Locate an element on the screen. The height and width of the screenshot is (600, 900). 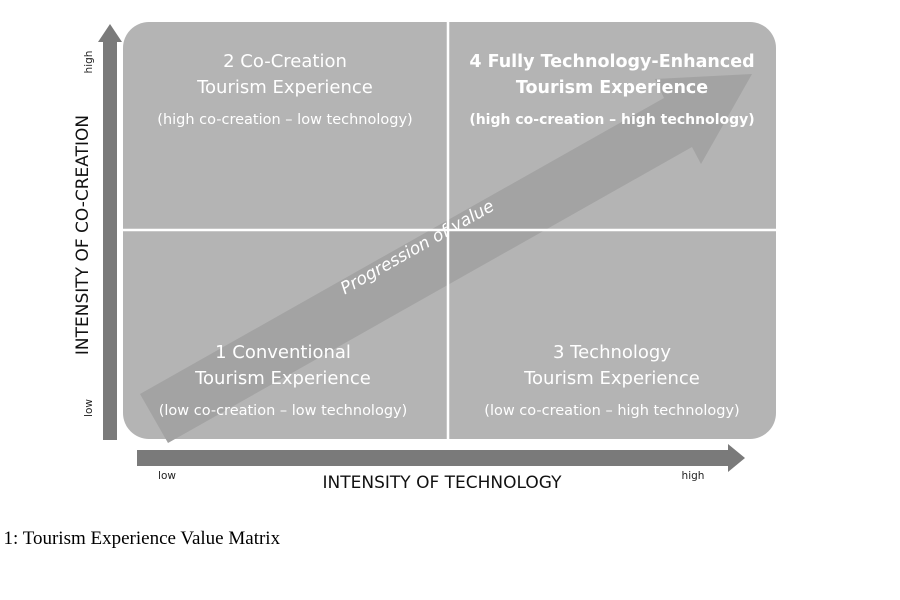
q2-title-line2: Tourism Experience is located at coordinates (284, 87).